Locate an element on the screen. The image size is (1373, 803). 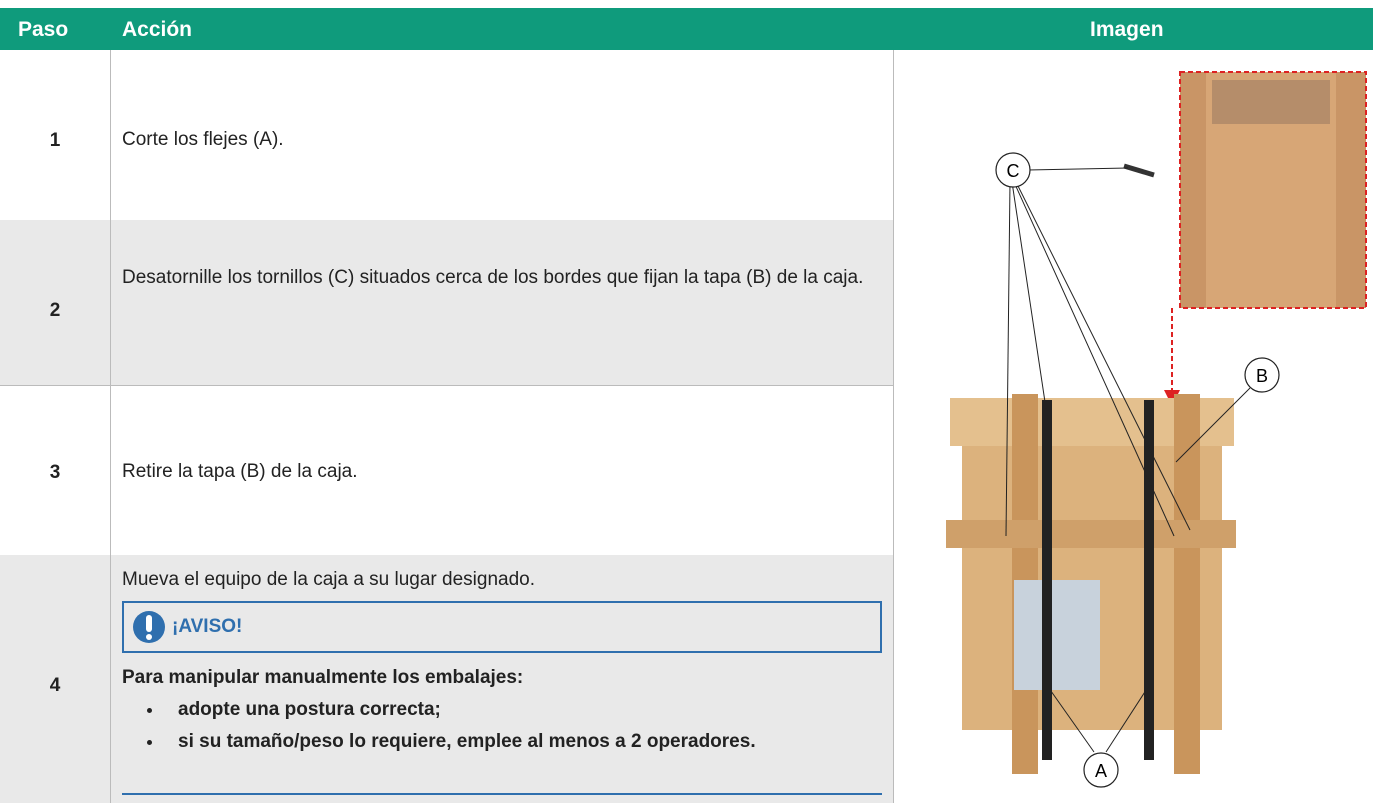
crate-label is located at coordinates (1057, 635).